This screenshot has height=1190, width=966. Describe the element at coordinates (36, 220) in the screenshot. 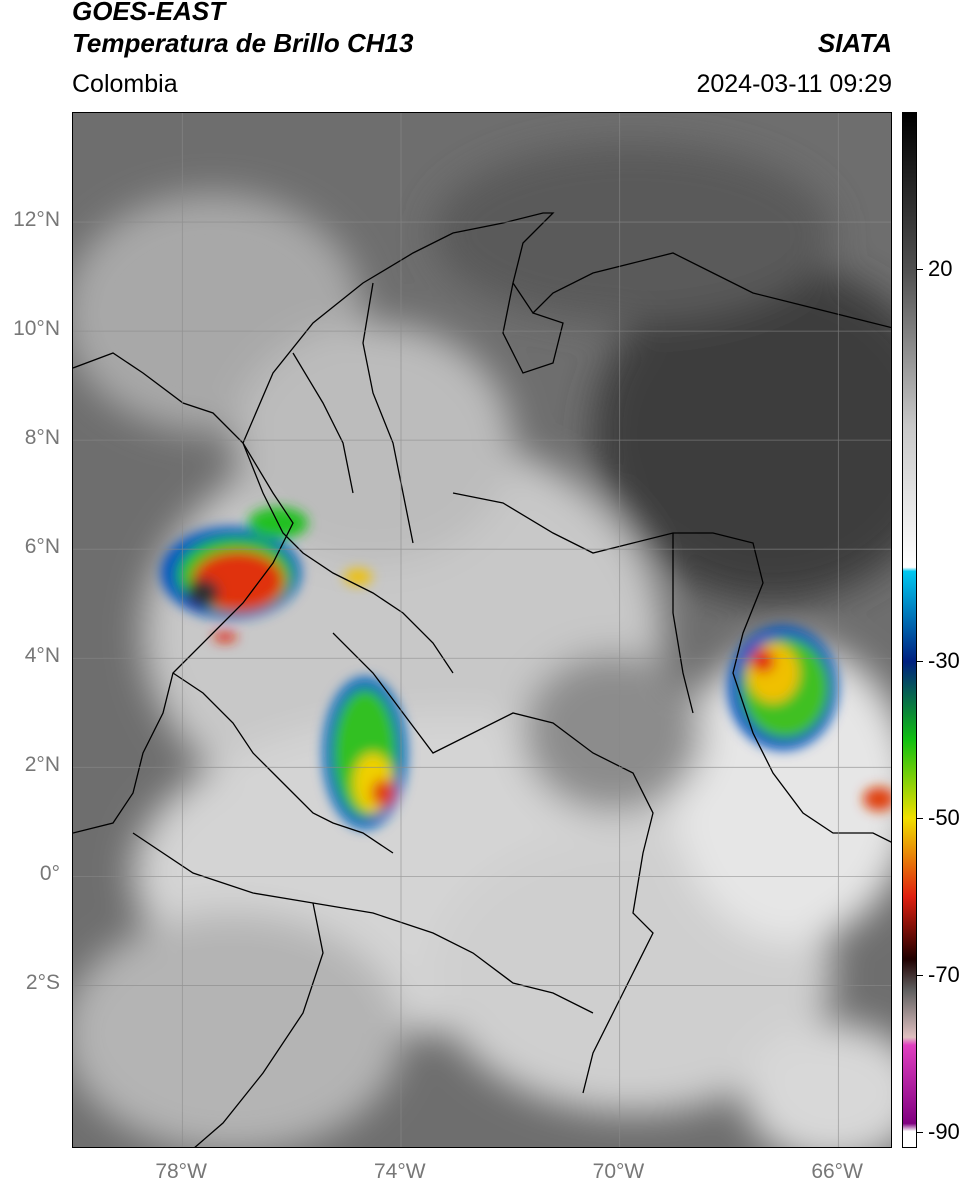

I see `lat-tick-label: 12°N` at that location.